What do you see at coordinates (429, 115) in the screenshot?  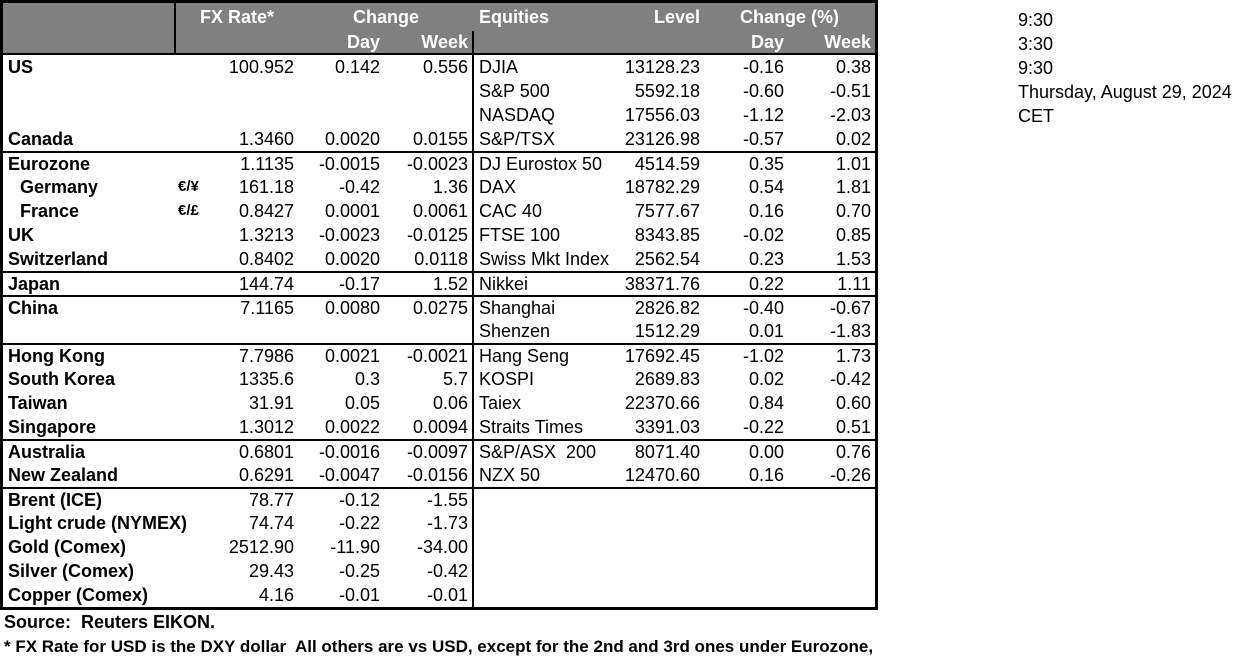 I see `fx-week-change-value` at bounding box center [429, 115].